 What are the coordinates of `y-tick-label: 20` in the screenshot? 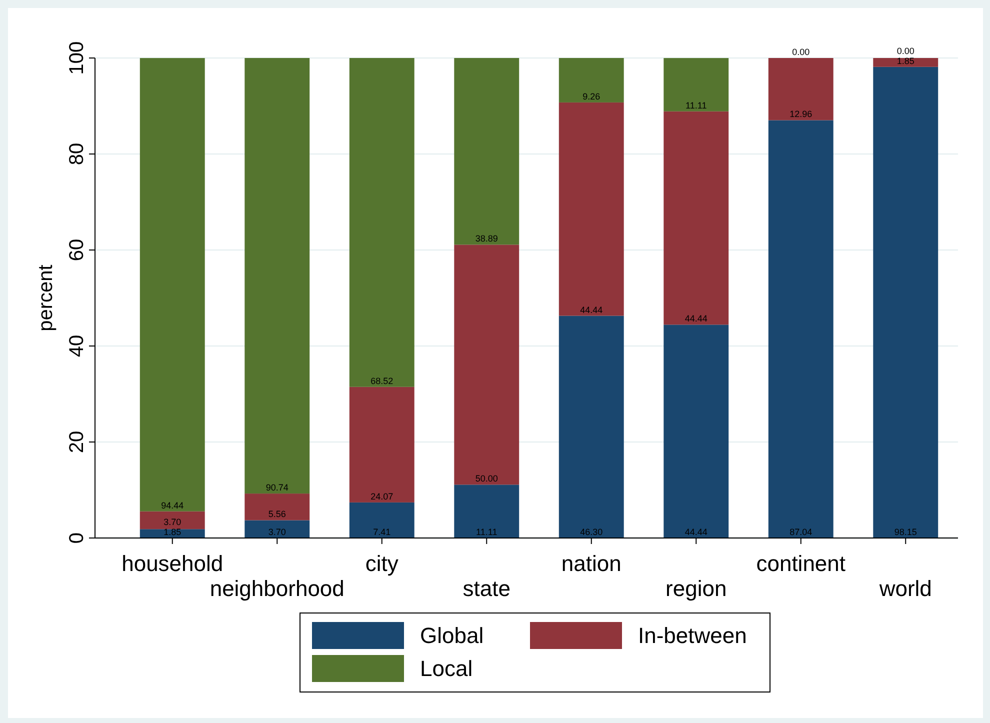 It's located at (77, 442).